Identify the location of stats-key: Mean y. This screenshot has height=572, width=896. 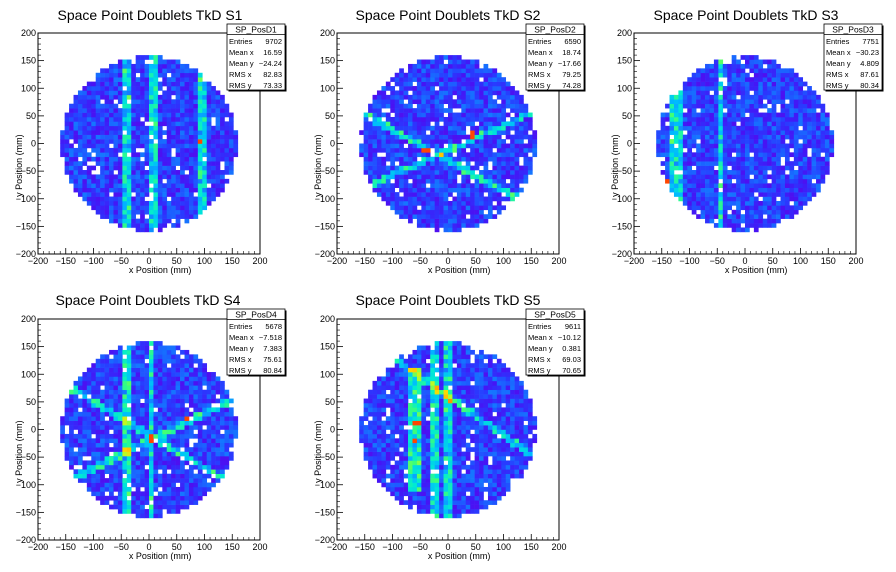
(241, 63).